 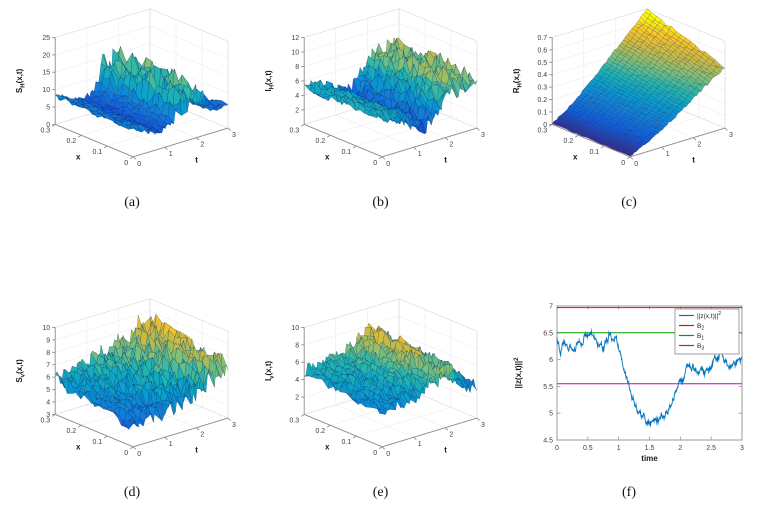 I want to click on surface-plot-sv-canvas, so click(x=132, y=388).